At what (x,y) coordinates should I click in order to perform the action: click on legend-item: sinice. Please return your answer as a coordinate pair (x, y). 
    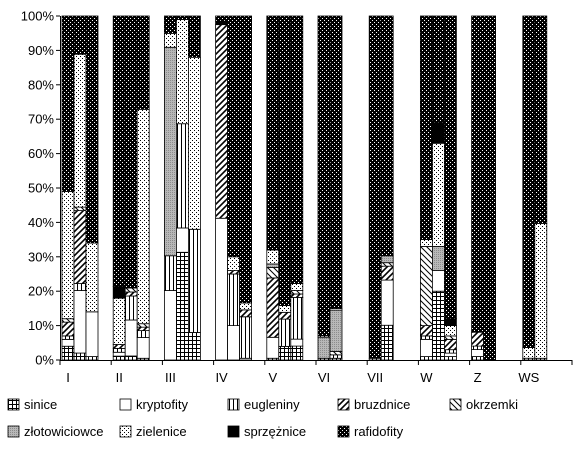
    Looking at the image, I should click on (32, 404).